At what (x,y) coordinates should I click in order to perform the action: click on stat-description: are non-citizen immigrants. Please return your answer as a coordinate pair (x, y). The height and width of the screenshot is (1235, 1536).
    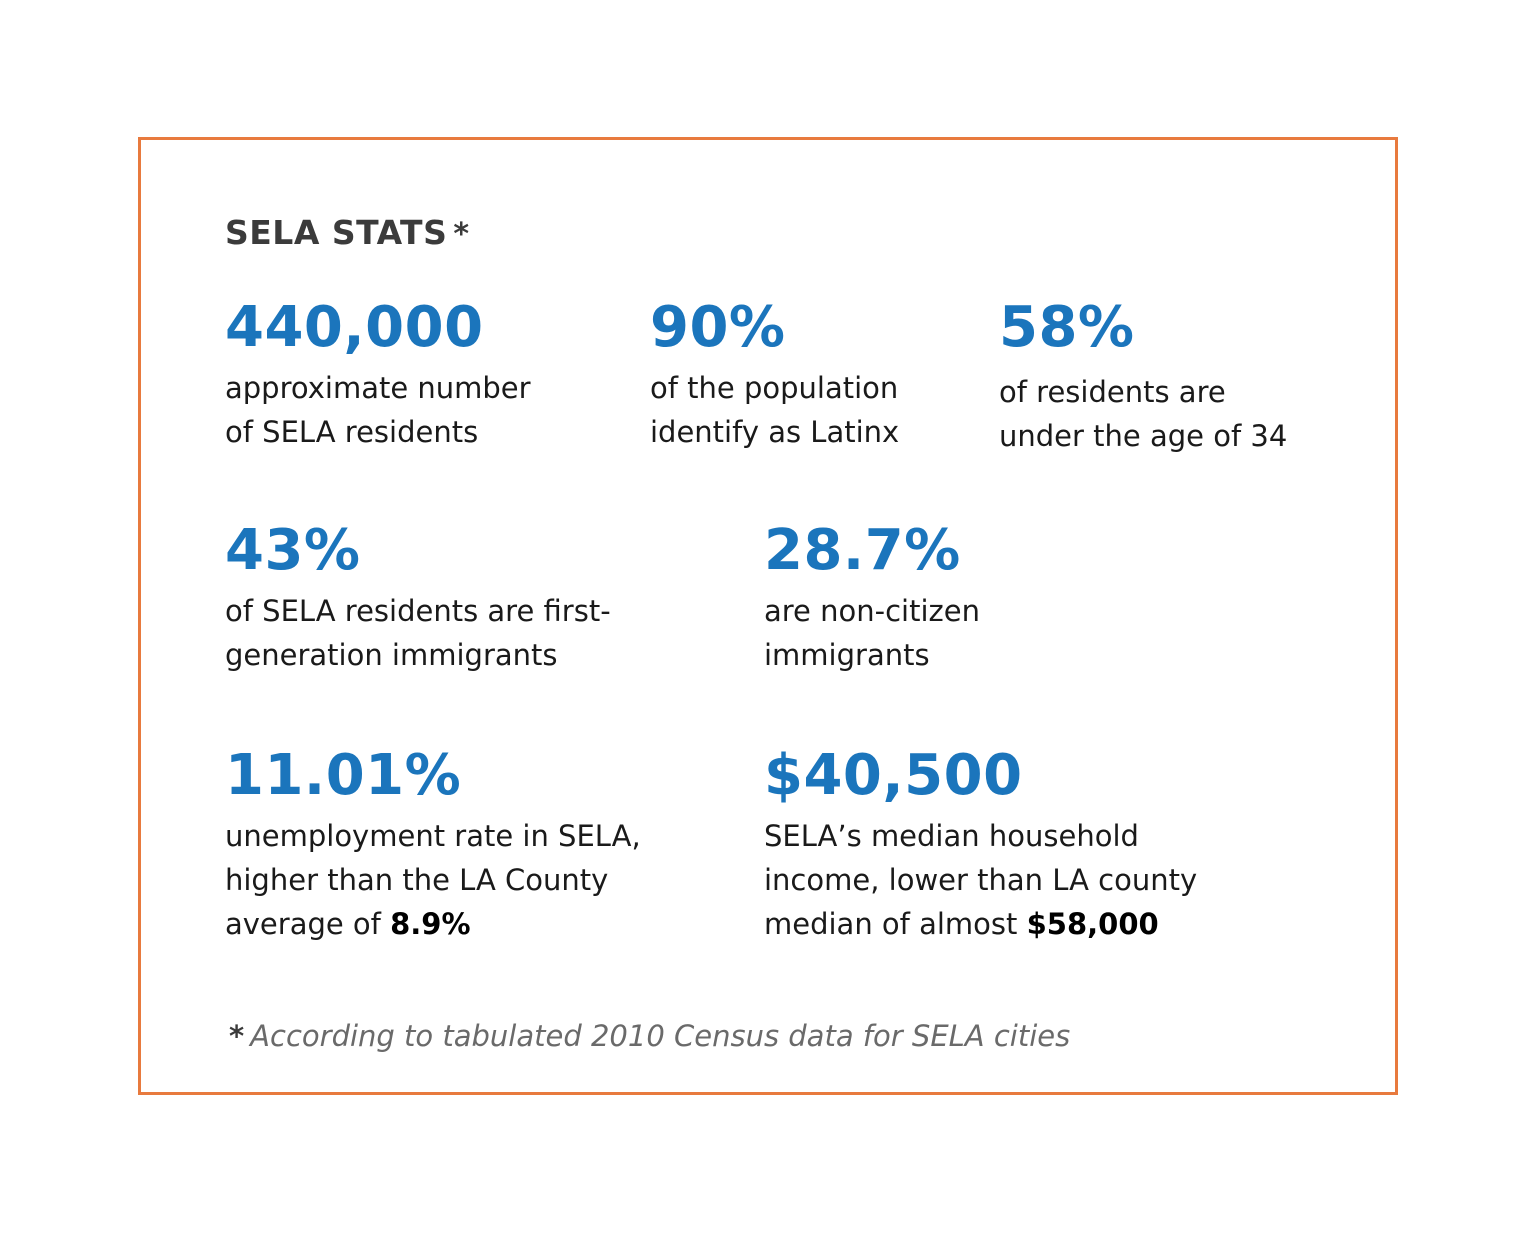
    Looking at the image, I should click on (872, 633).